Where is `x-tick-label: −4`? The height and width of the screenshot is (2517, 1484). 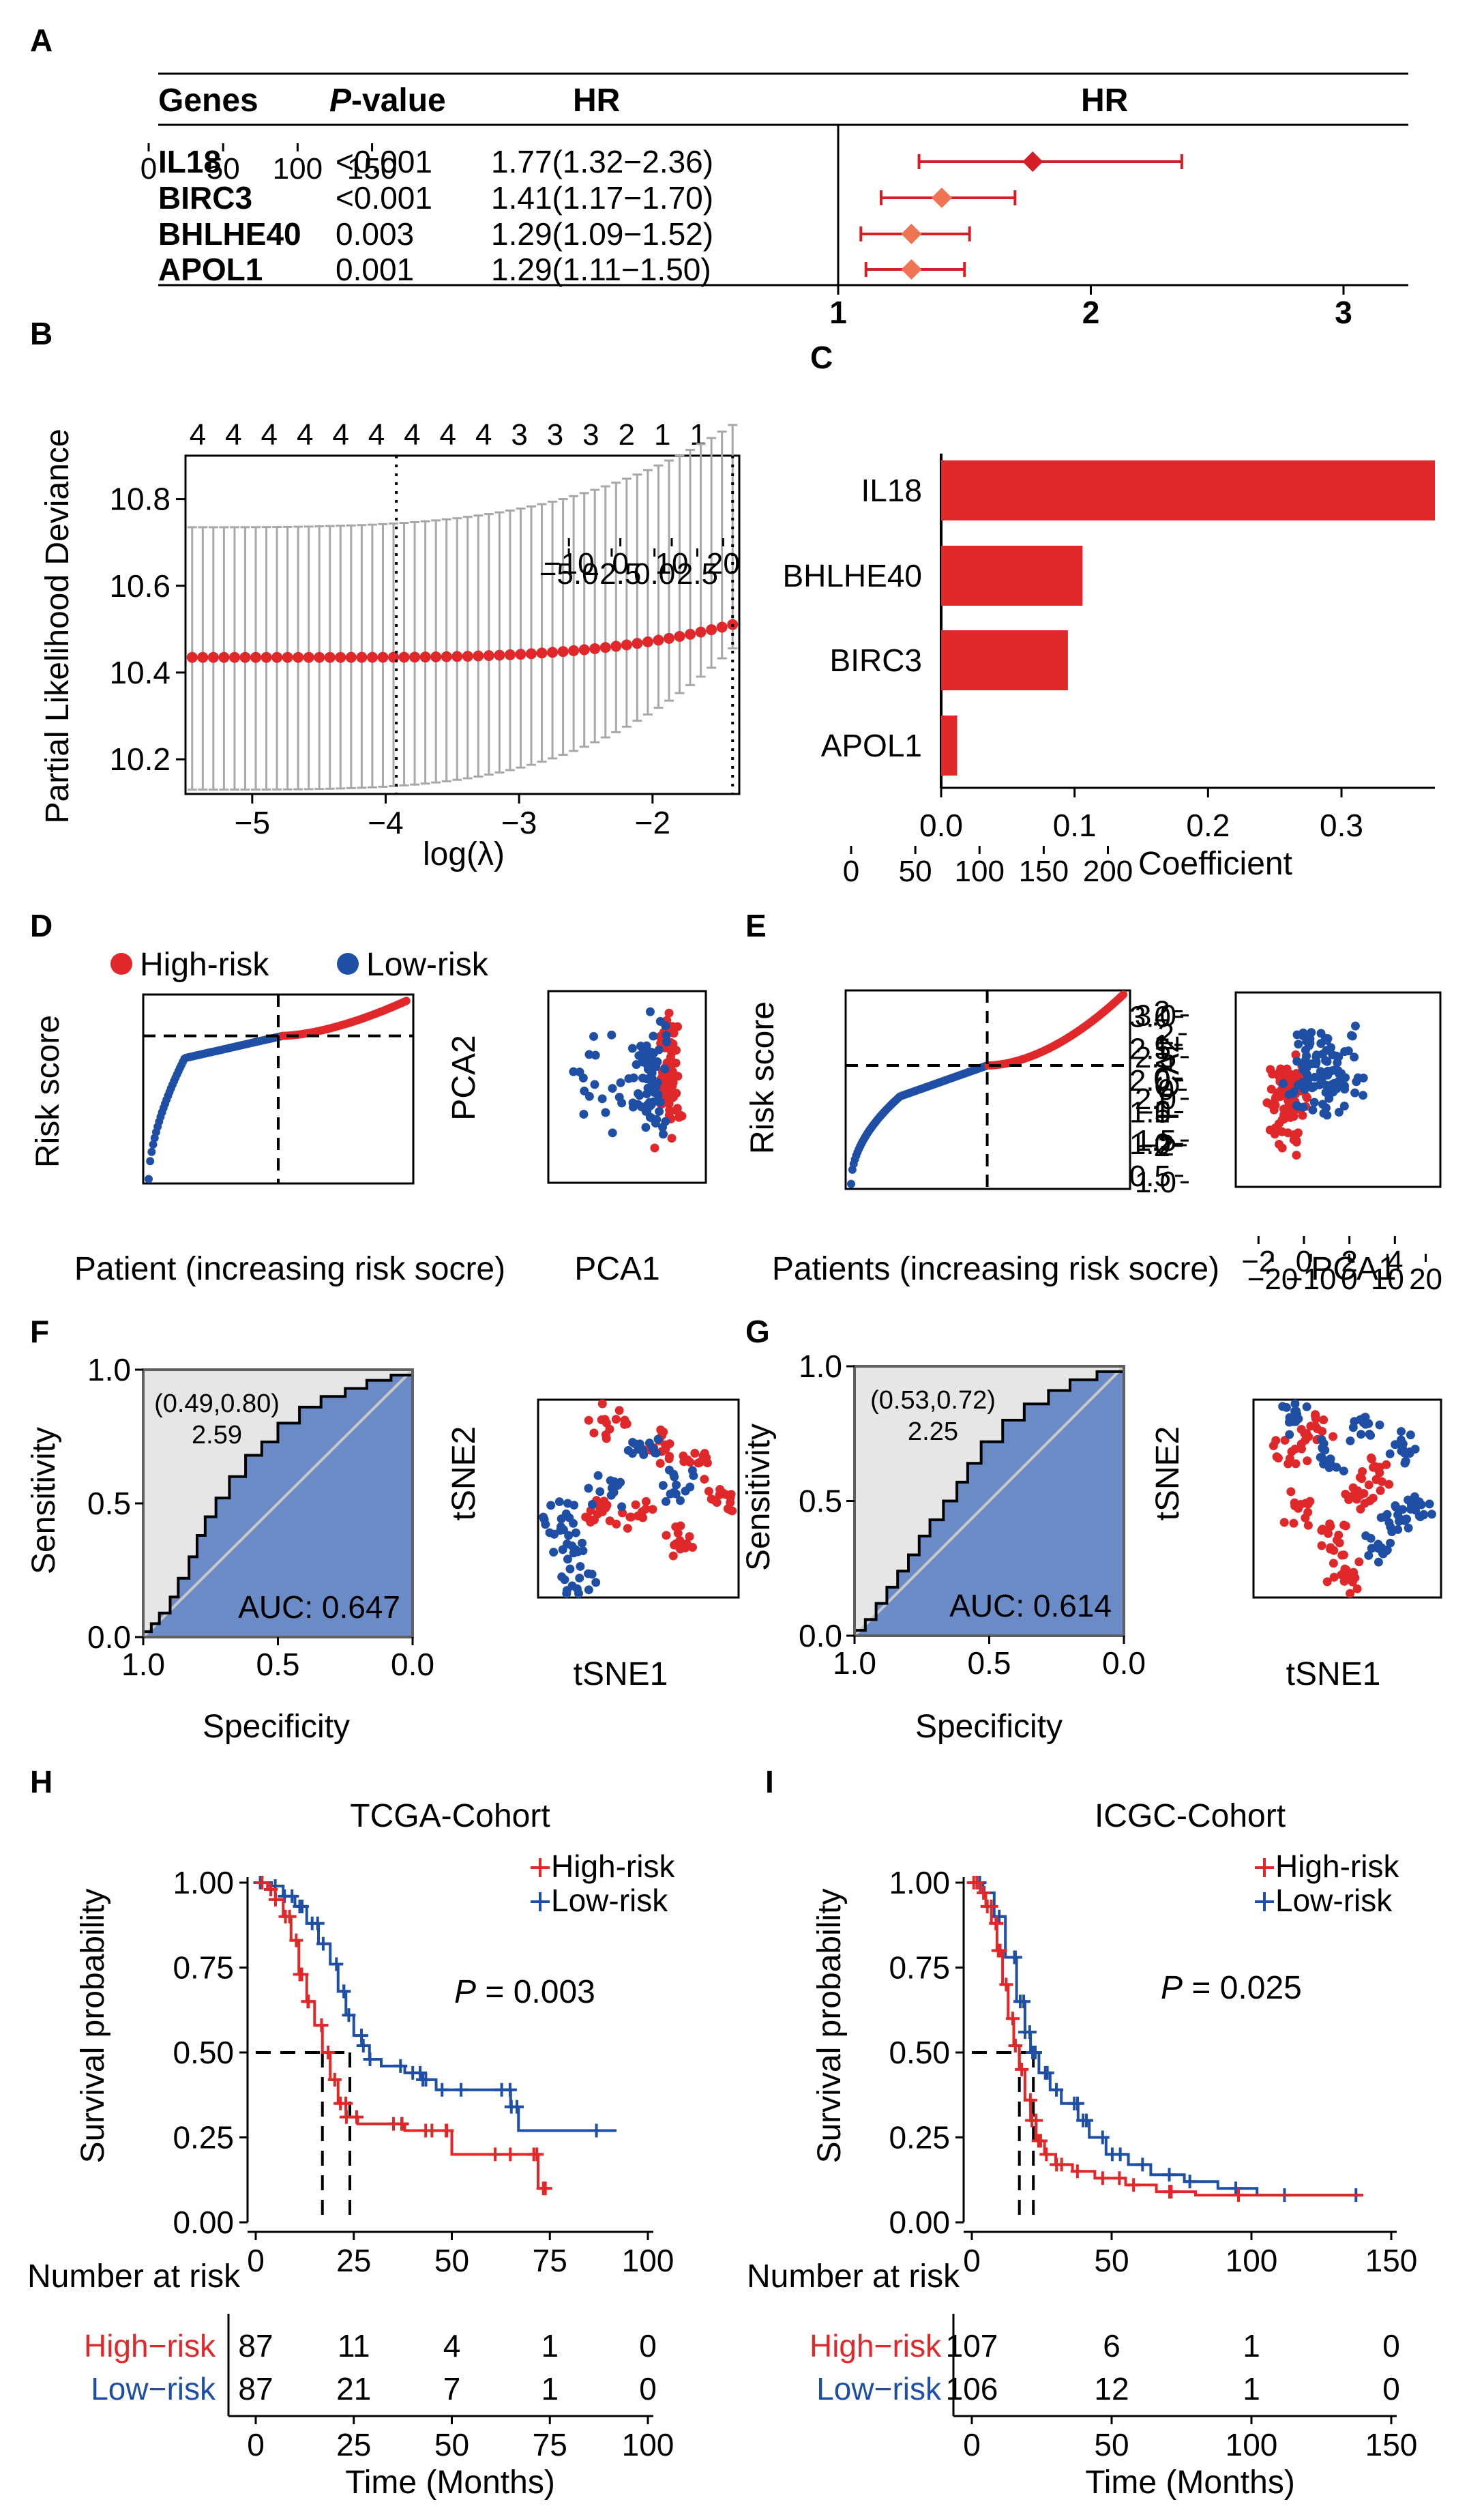
x-tick-label: −4 is located at coordinates (385, 822).